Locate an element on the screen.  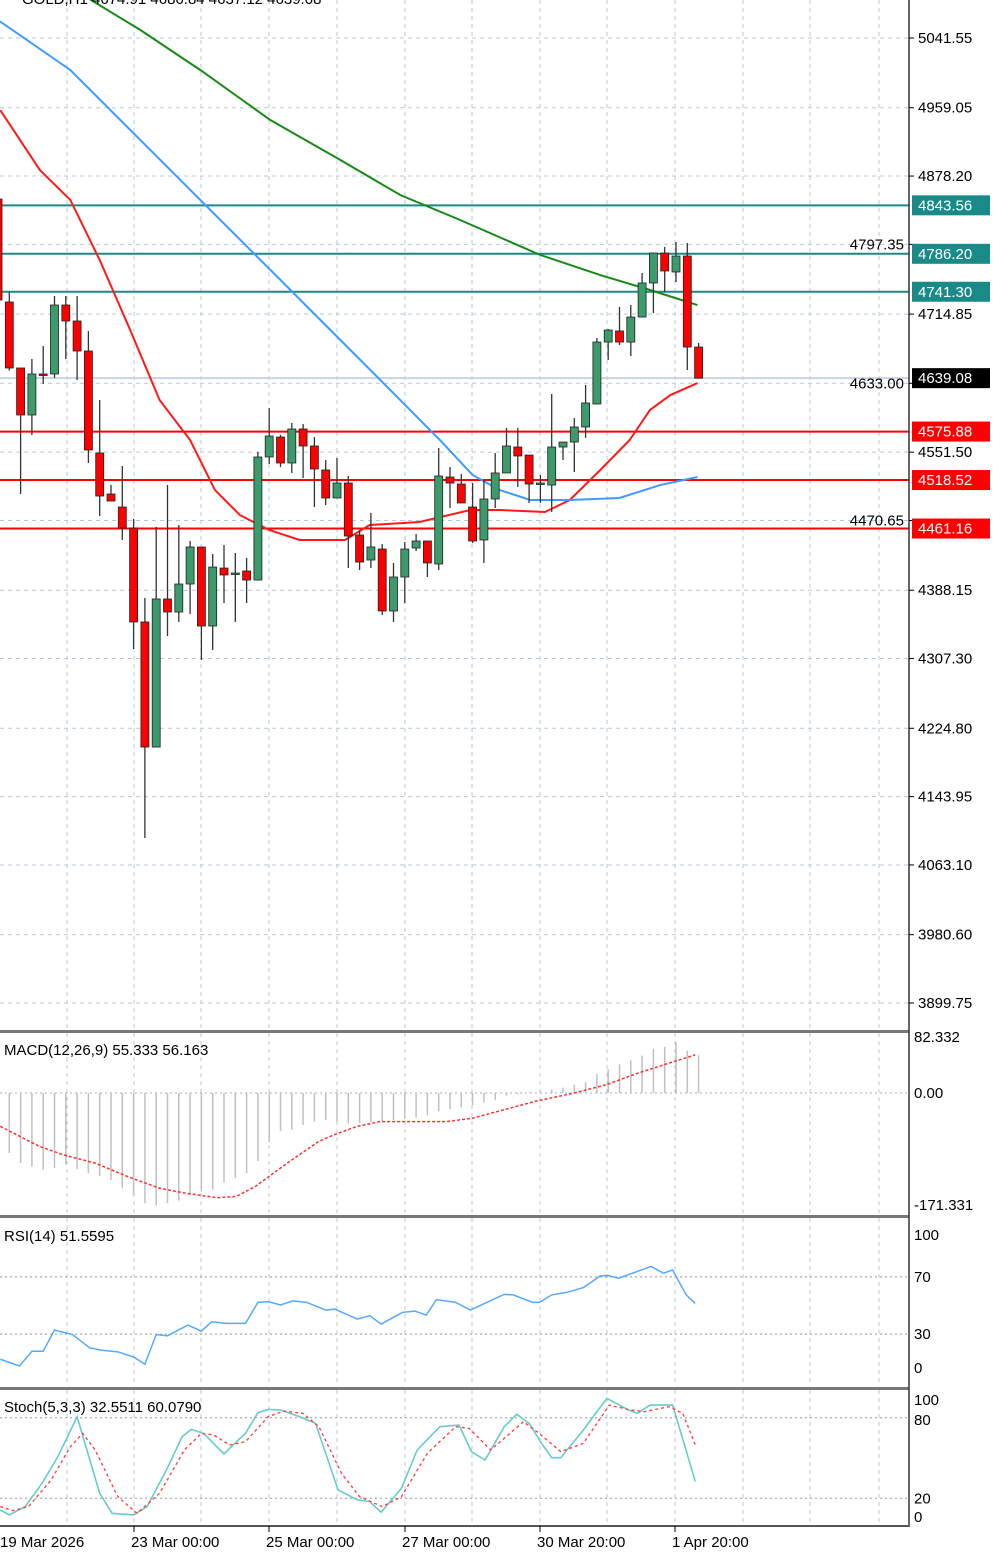
rsi-panel is located at coordinates (348, 1316).